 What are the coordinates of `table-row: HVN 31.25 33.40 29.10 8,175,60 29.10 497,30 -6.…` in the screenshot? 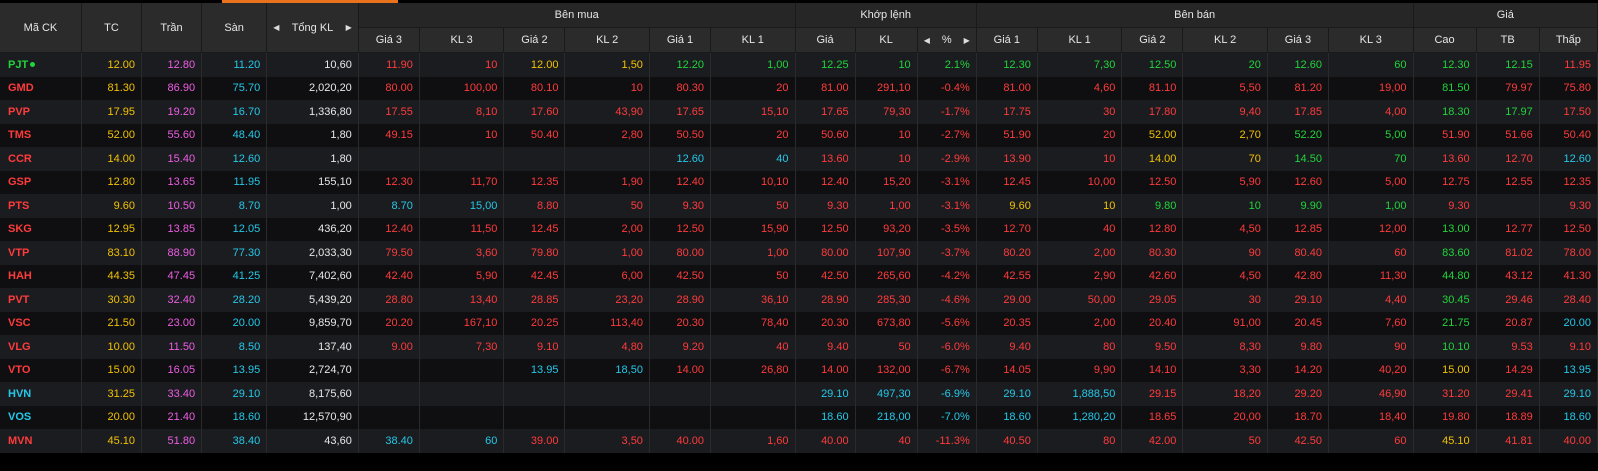 It's located at (799, 394).